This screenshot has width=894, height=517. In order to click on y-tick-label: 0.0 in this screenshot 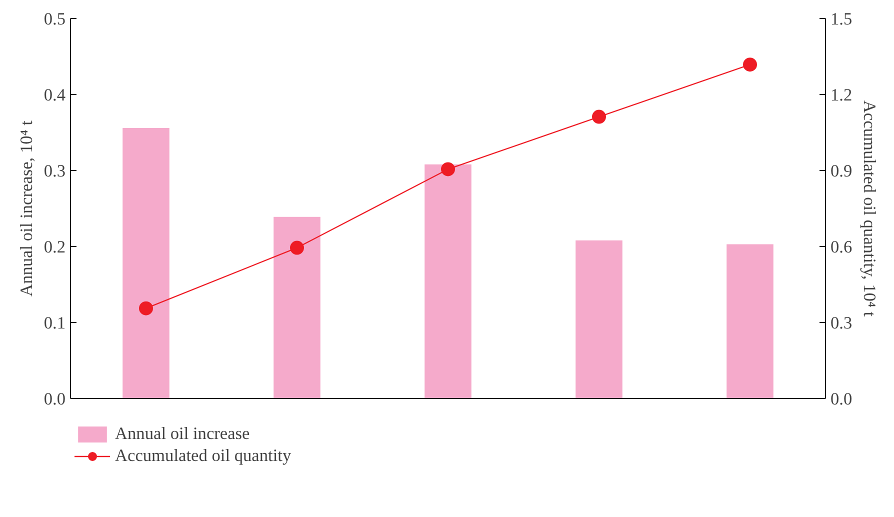, I will do `click(55, 399)`.